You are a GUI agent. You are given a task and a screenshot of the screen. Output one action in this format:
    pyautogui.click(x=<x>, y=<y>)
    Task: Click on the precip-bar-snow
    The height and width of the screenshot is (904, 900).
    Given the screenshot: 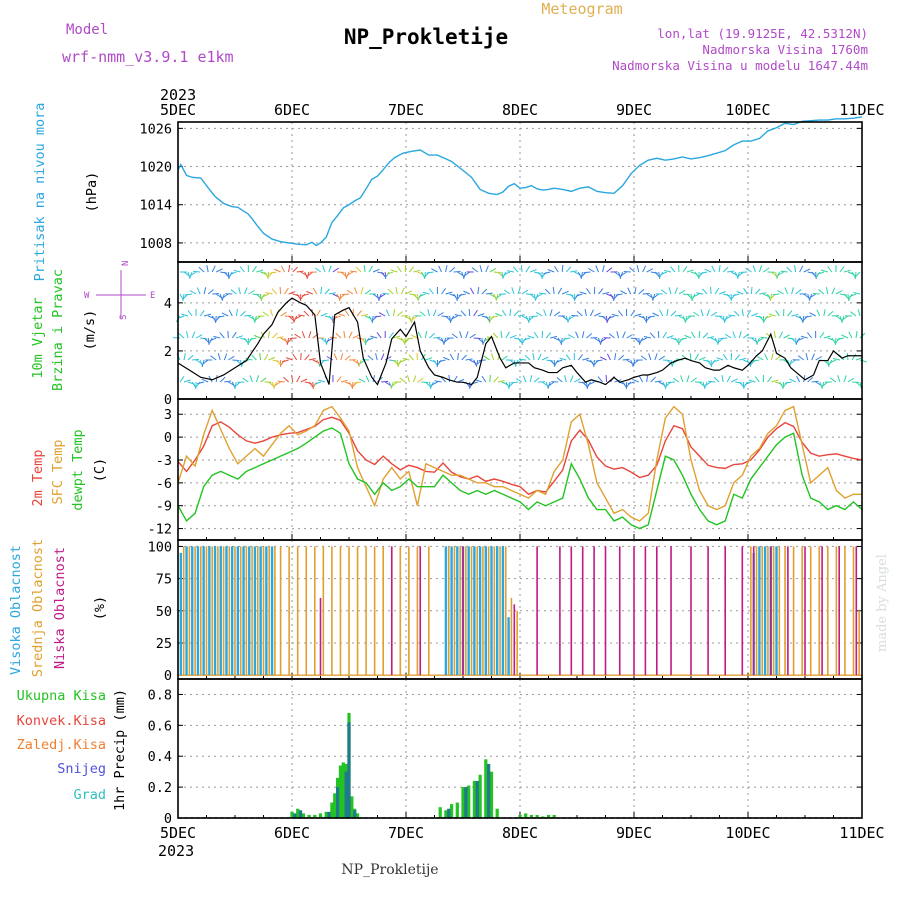 What is the action you would take?
    pyautogui.click(x=328, y=815)
    